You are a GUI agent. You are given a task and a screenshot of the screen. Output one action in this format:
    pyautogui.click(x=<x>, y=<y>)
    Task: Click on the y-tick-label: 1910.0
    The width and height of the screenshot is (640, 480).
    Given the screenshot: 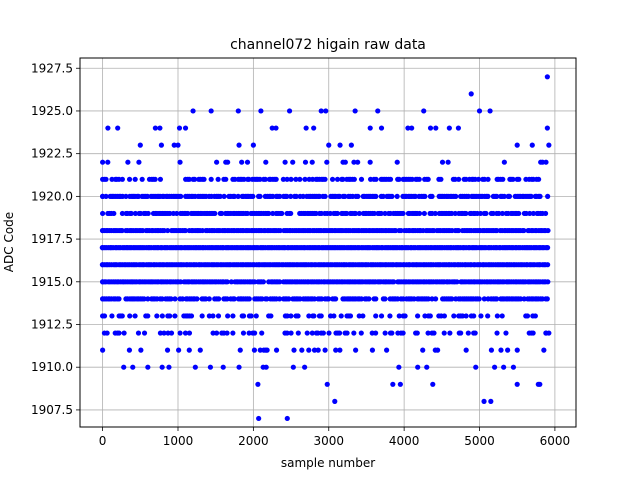 What is the action you would take?
    pyautogui.click(x=52, y=367)
    